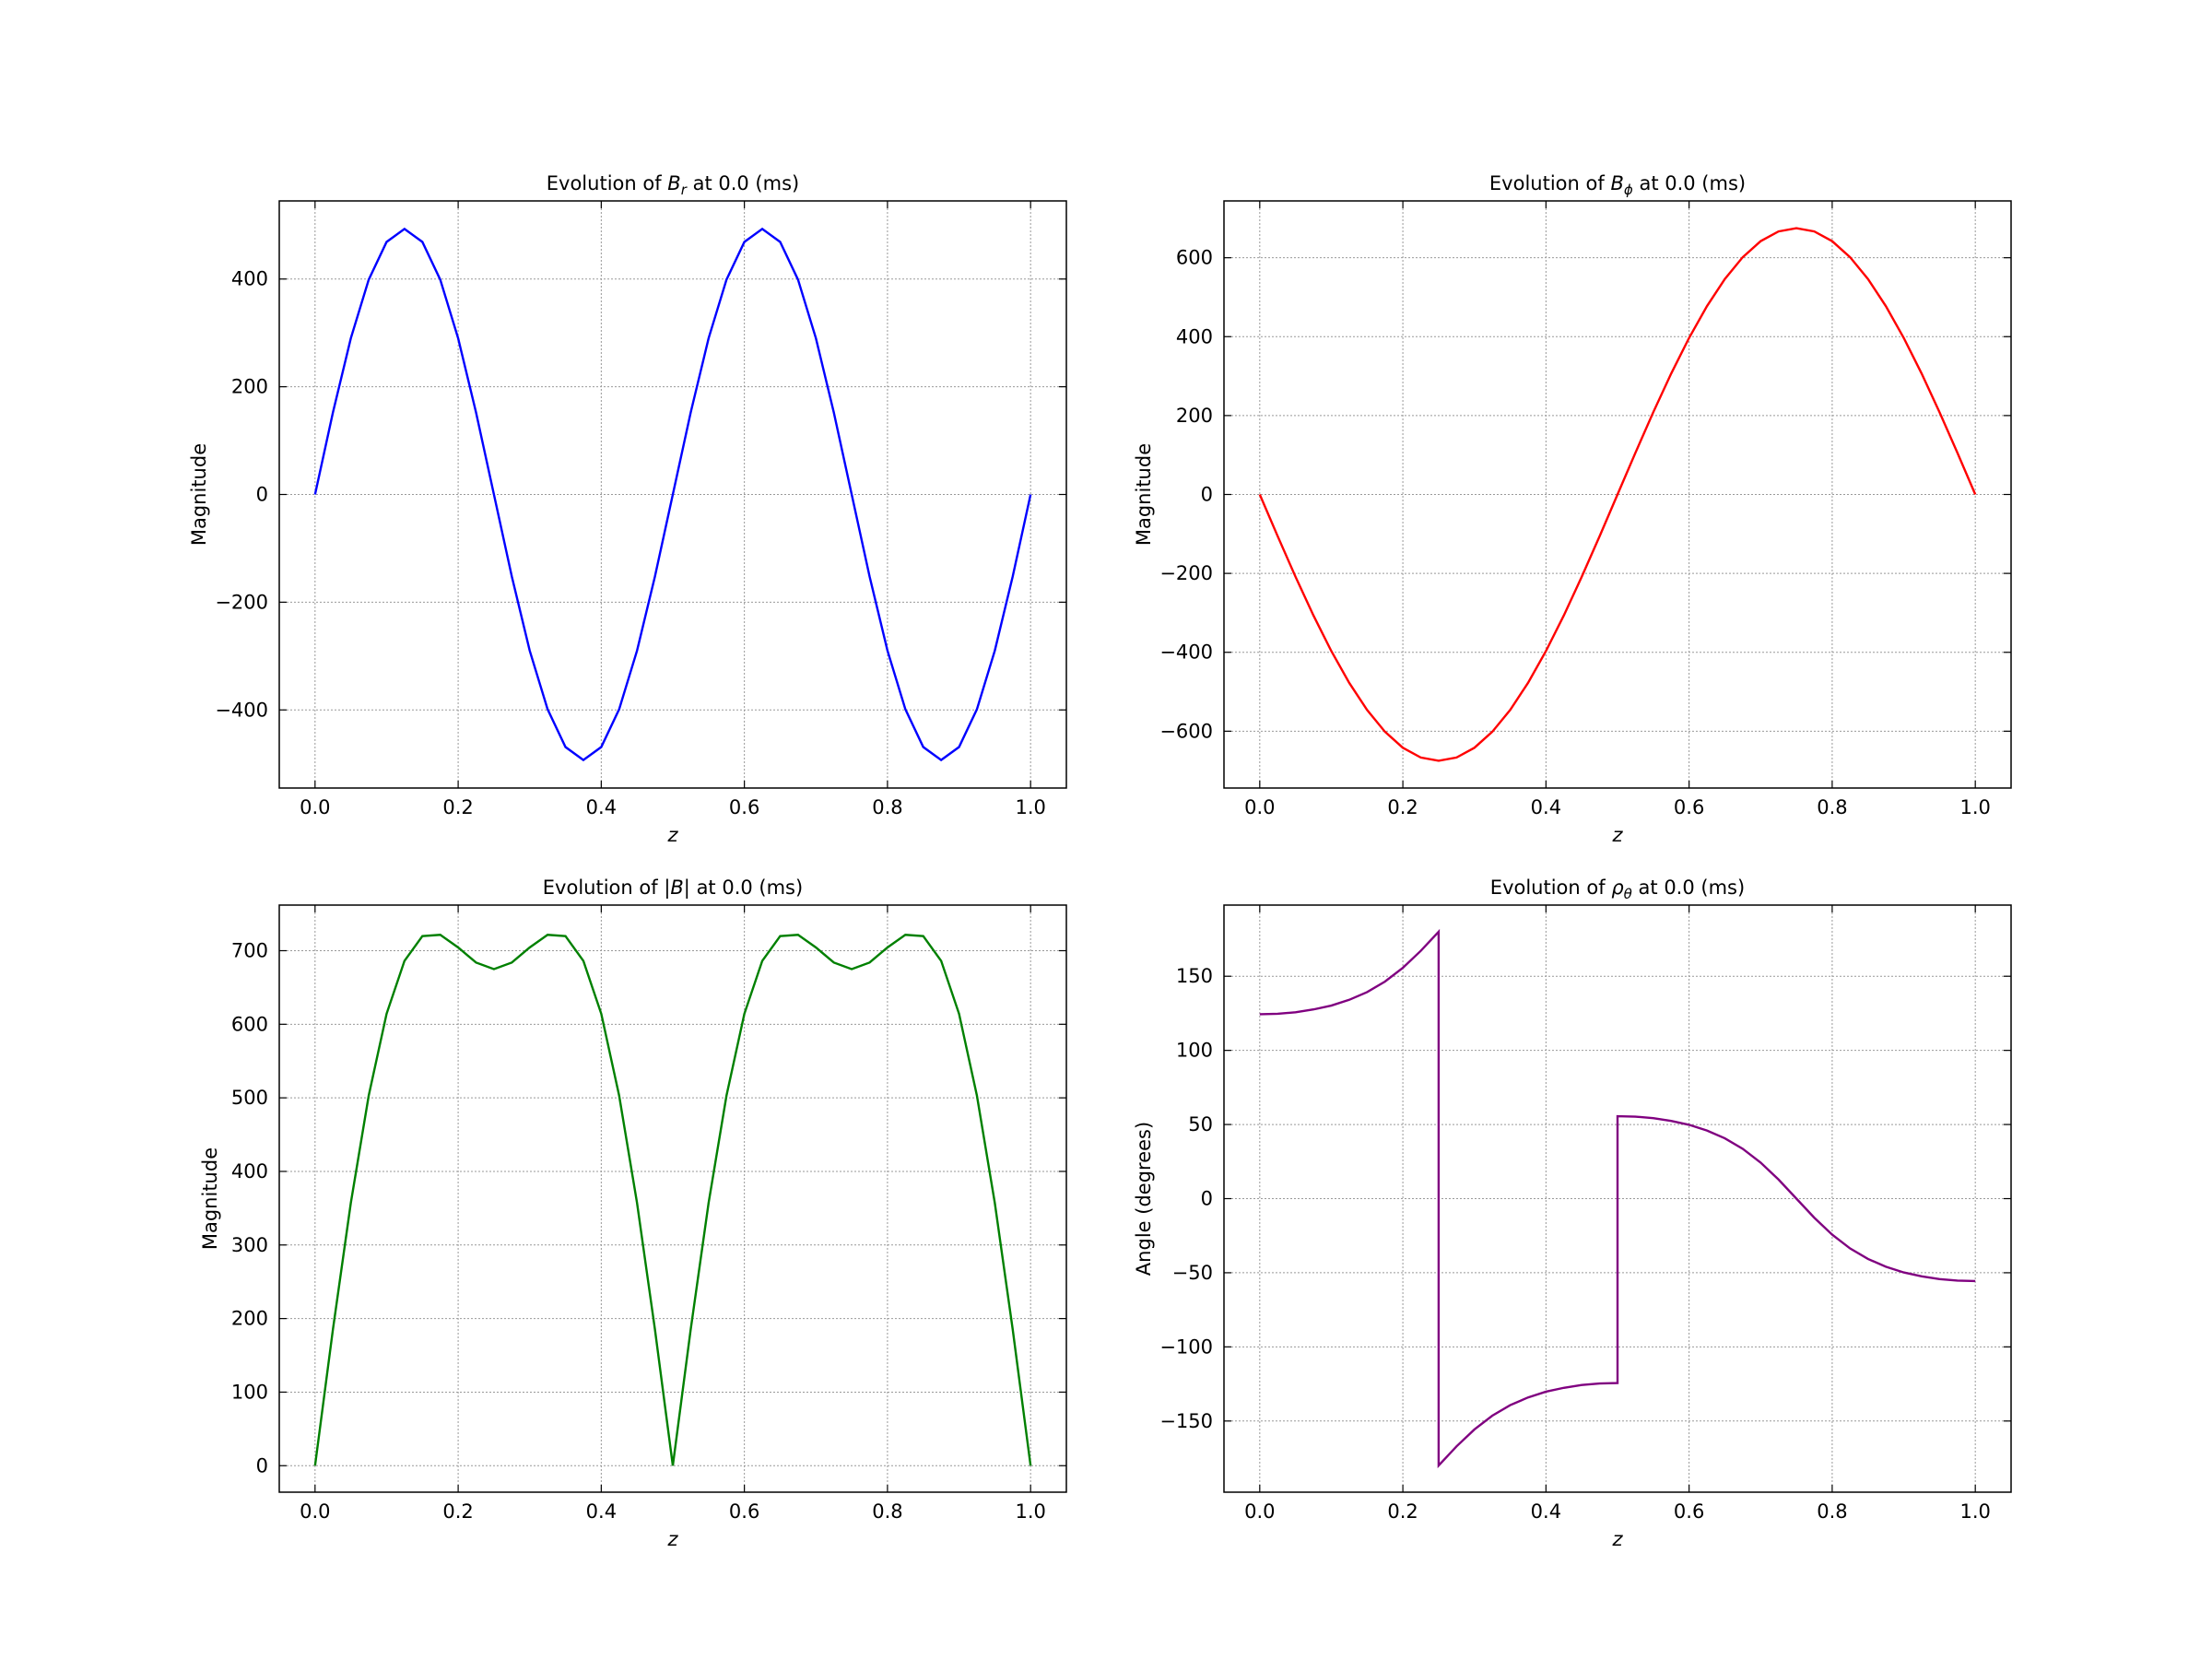 The width and height of the screenshot is (2212, 1659). I want to click on subplot-title: Evolution of ρθ at 0.0 (ms), so click(1617, 890).